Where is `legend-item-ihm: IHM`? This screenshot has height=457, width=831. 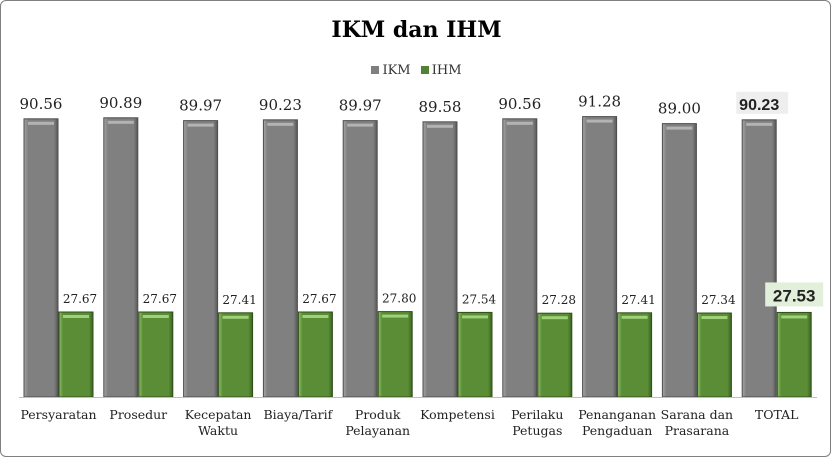 legend-item-ihm: IHM is located at coordinates (441, 70).